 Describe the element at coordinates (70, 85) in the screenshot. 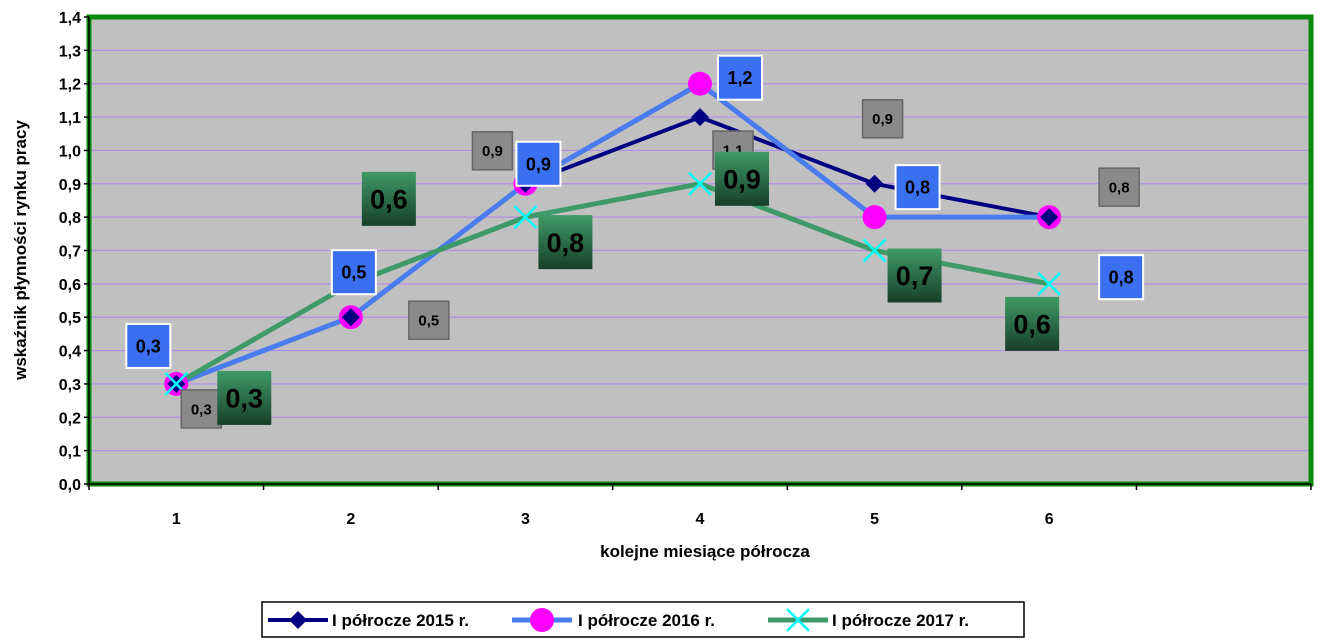

I see `y-tick-label: 1,2` at that location.